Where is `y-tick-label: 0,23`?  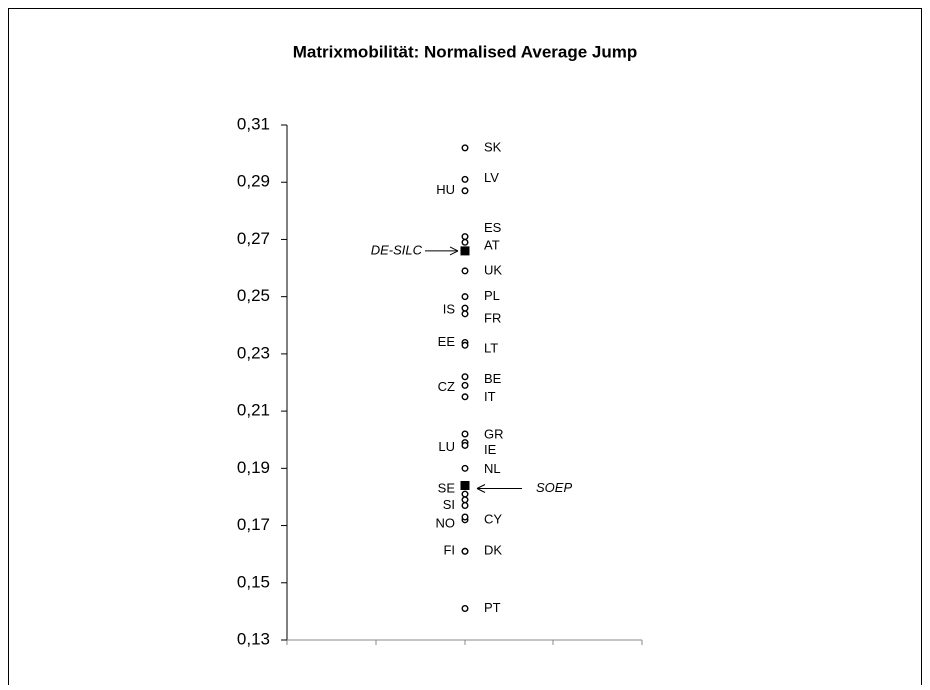 y-tick-label: 0,23 is located at coordinates (253, 352).